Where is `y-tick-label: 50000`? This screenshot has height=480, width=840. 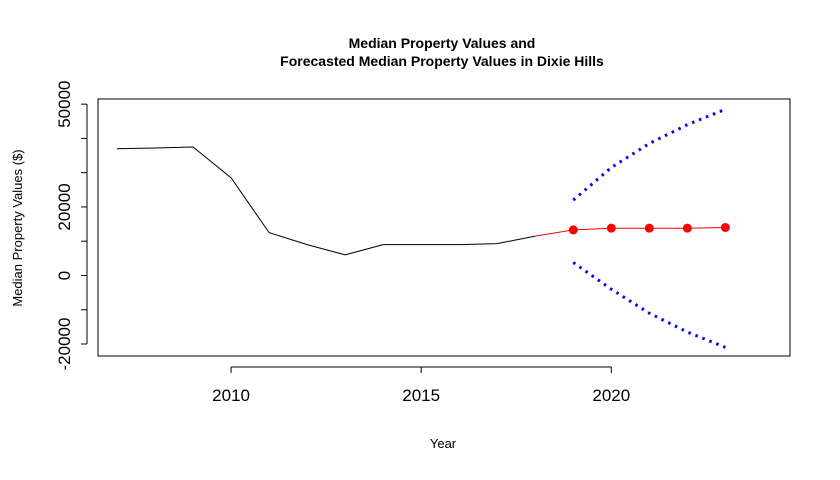 y-tick-label: 50000 is located at coordinates (64, 103).